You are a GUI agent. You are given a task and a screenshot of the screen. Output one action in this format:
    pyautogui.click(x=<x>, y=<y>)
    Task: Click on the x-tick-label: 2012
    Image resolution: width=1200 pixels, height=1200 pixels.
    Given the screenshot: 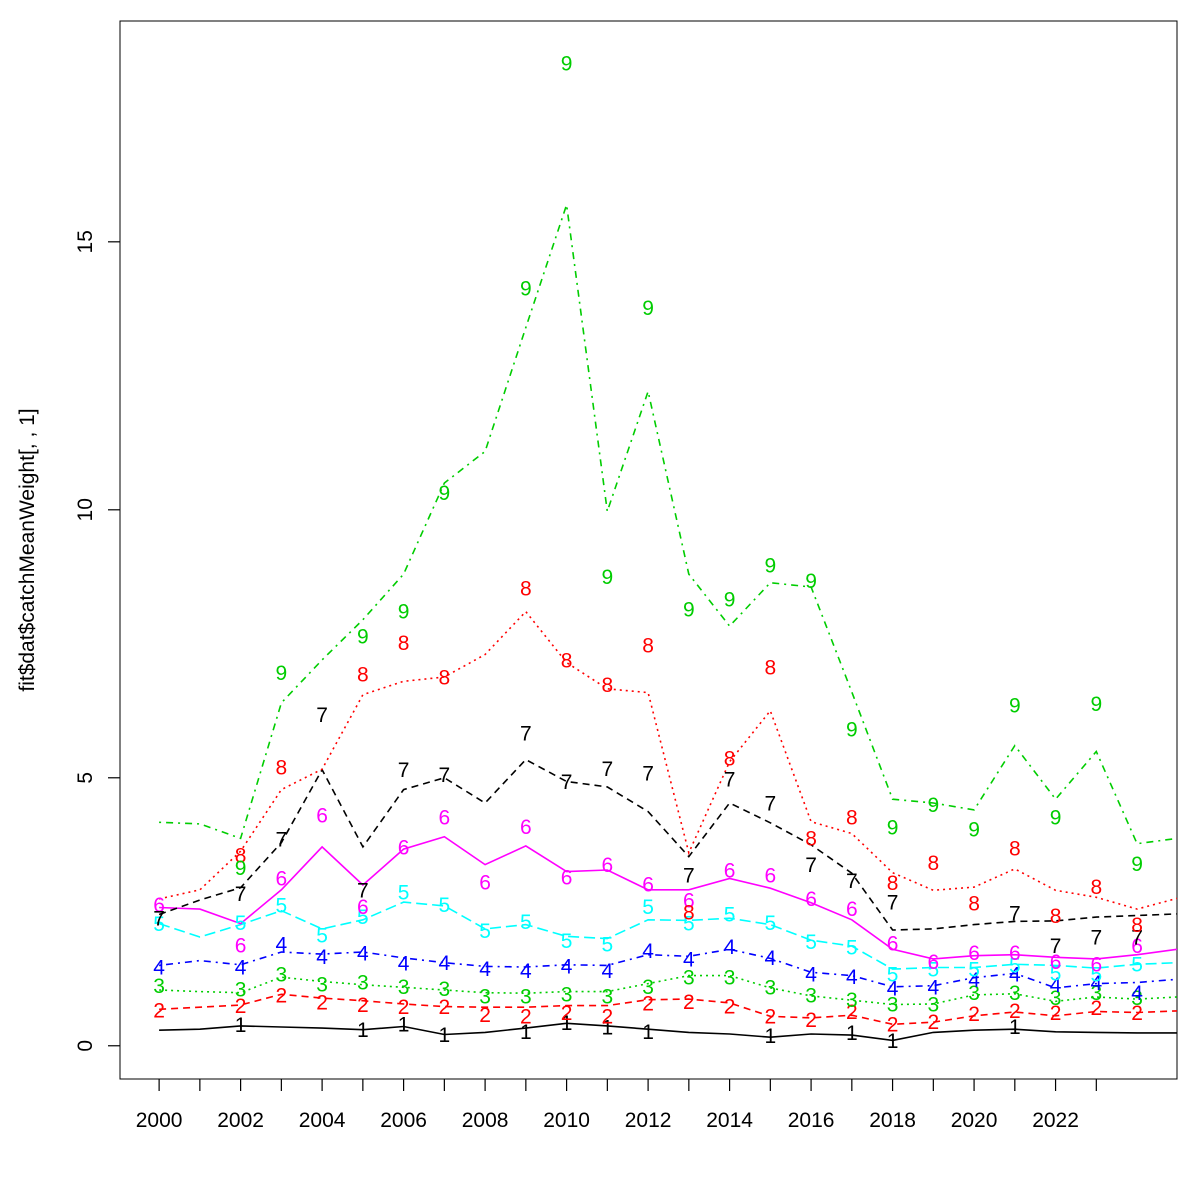 What is the action you would take?
    pyautogui.click(x=648, y=1120)
    